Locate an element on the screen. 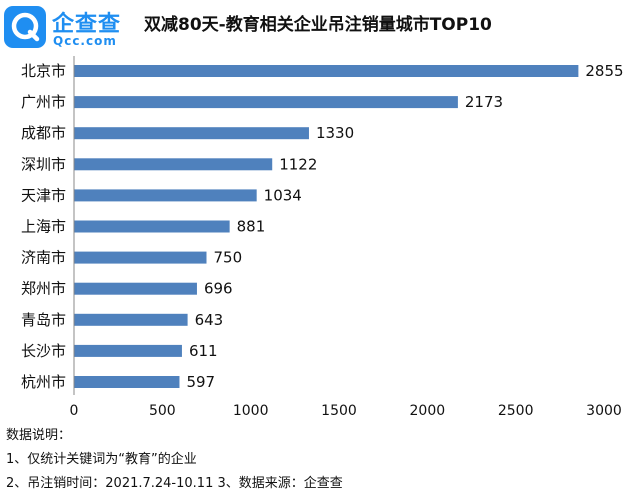 The height and width of the screenshot is (497, 630). category-label-3: 深圳市 is located at coordinates (43, 164).